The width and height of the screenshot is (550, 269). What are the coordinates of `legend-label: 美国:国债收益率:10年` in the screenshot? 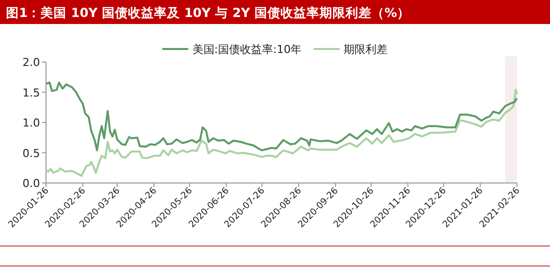 It's located at (247, 49).